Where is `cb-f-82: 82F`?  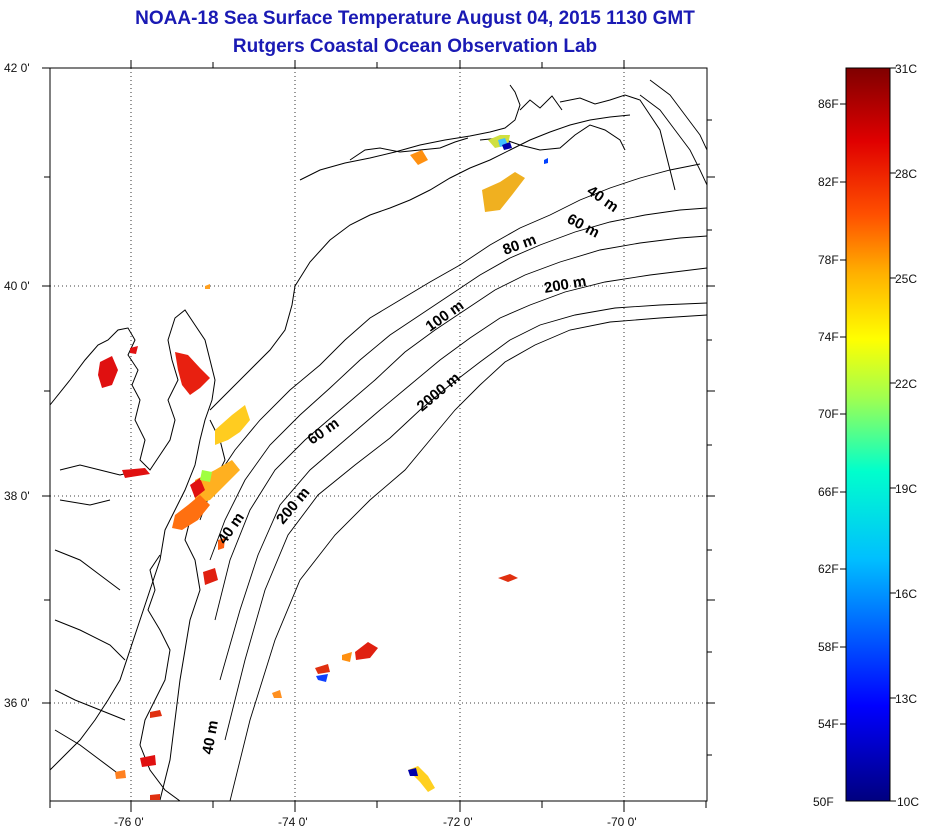 cb-f-82: 82F is located at coordinates (828, 182).